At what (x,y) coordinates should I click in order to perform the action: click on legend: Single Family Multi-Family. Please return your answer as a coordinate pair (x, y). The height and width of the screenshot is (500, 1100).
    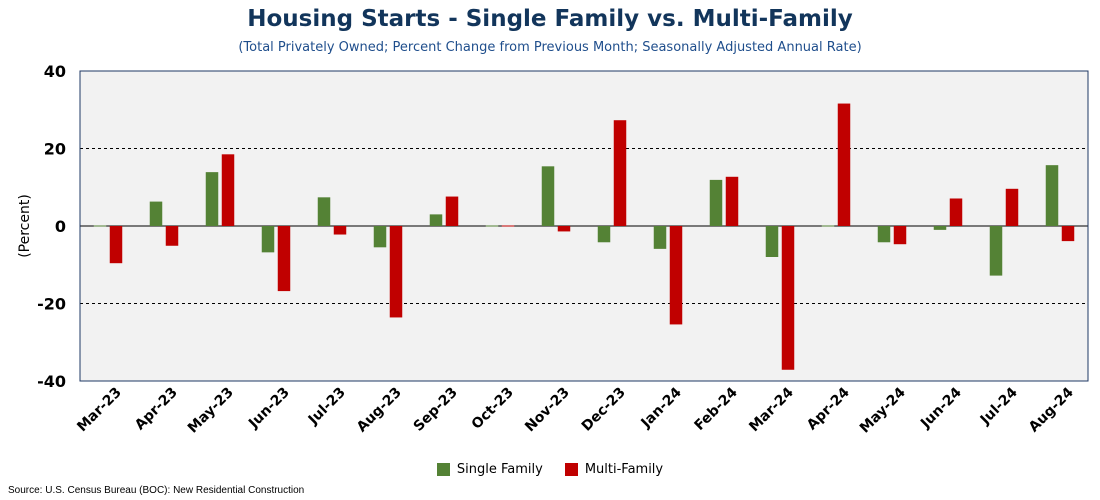
    Looking at the image, I should click on (550, 469).